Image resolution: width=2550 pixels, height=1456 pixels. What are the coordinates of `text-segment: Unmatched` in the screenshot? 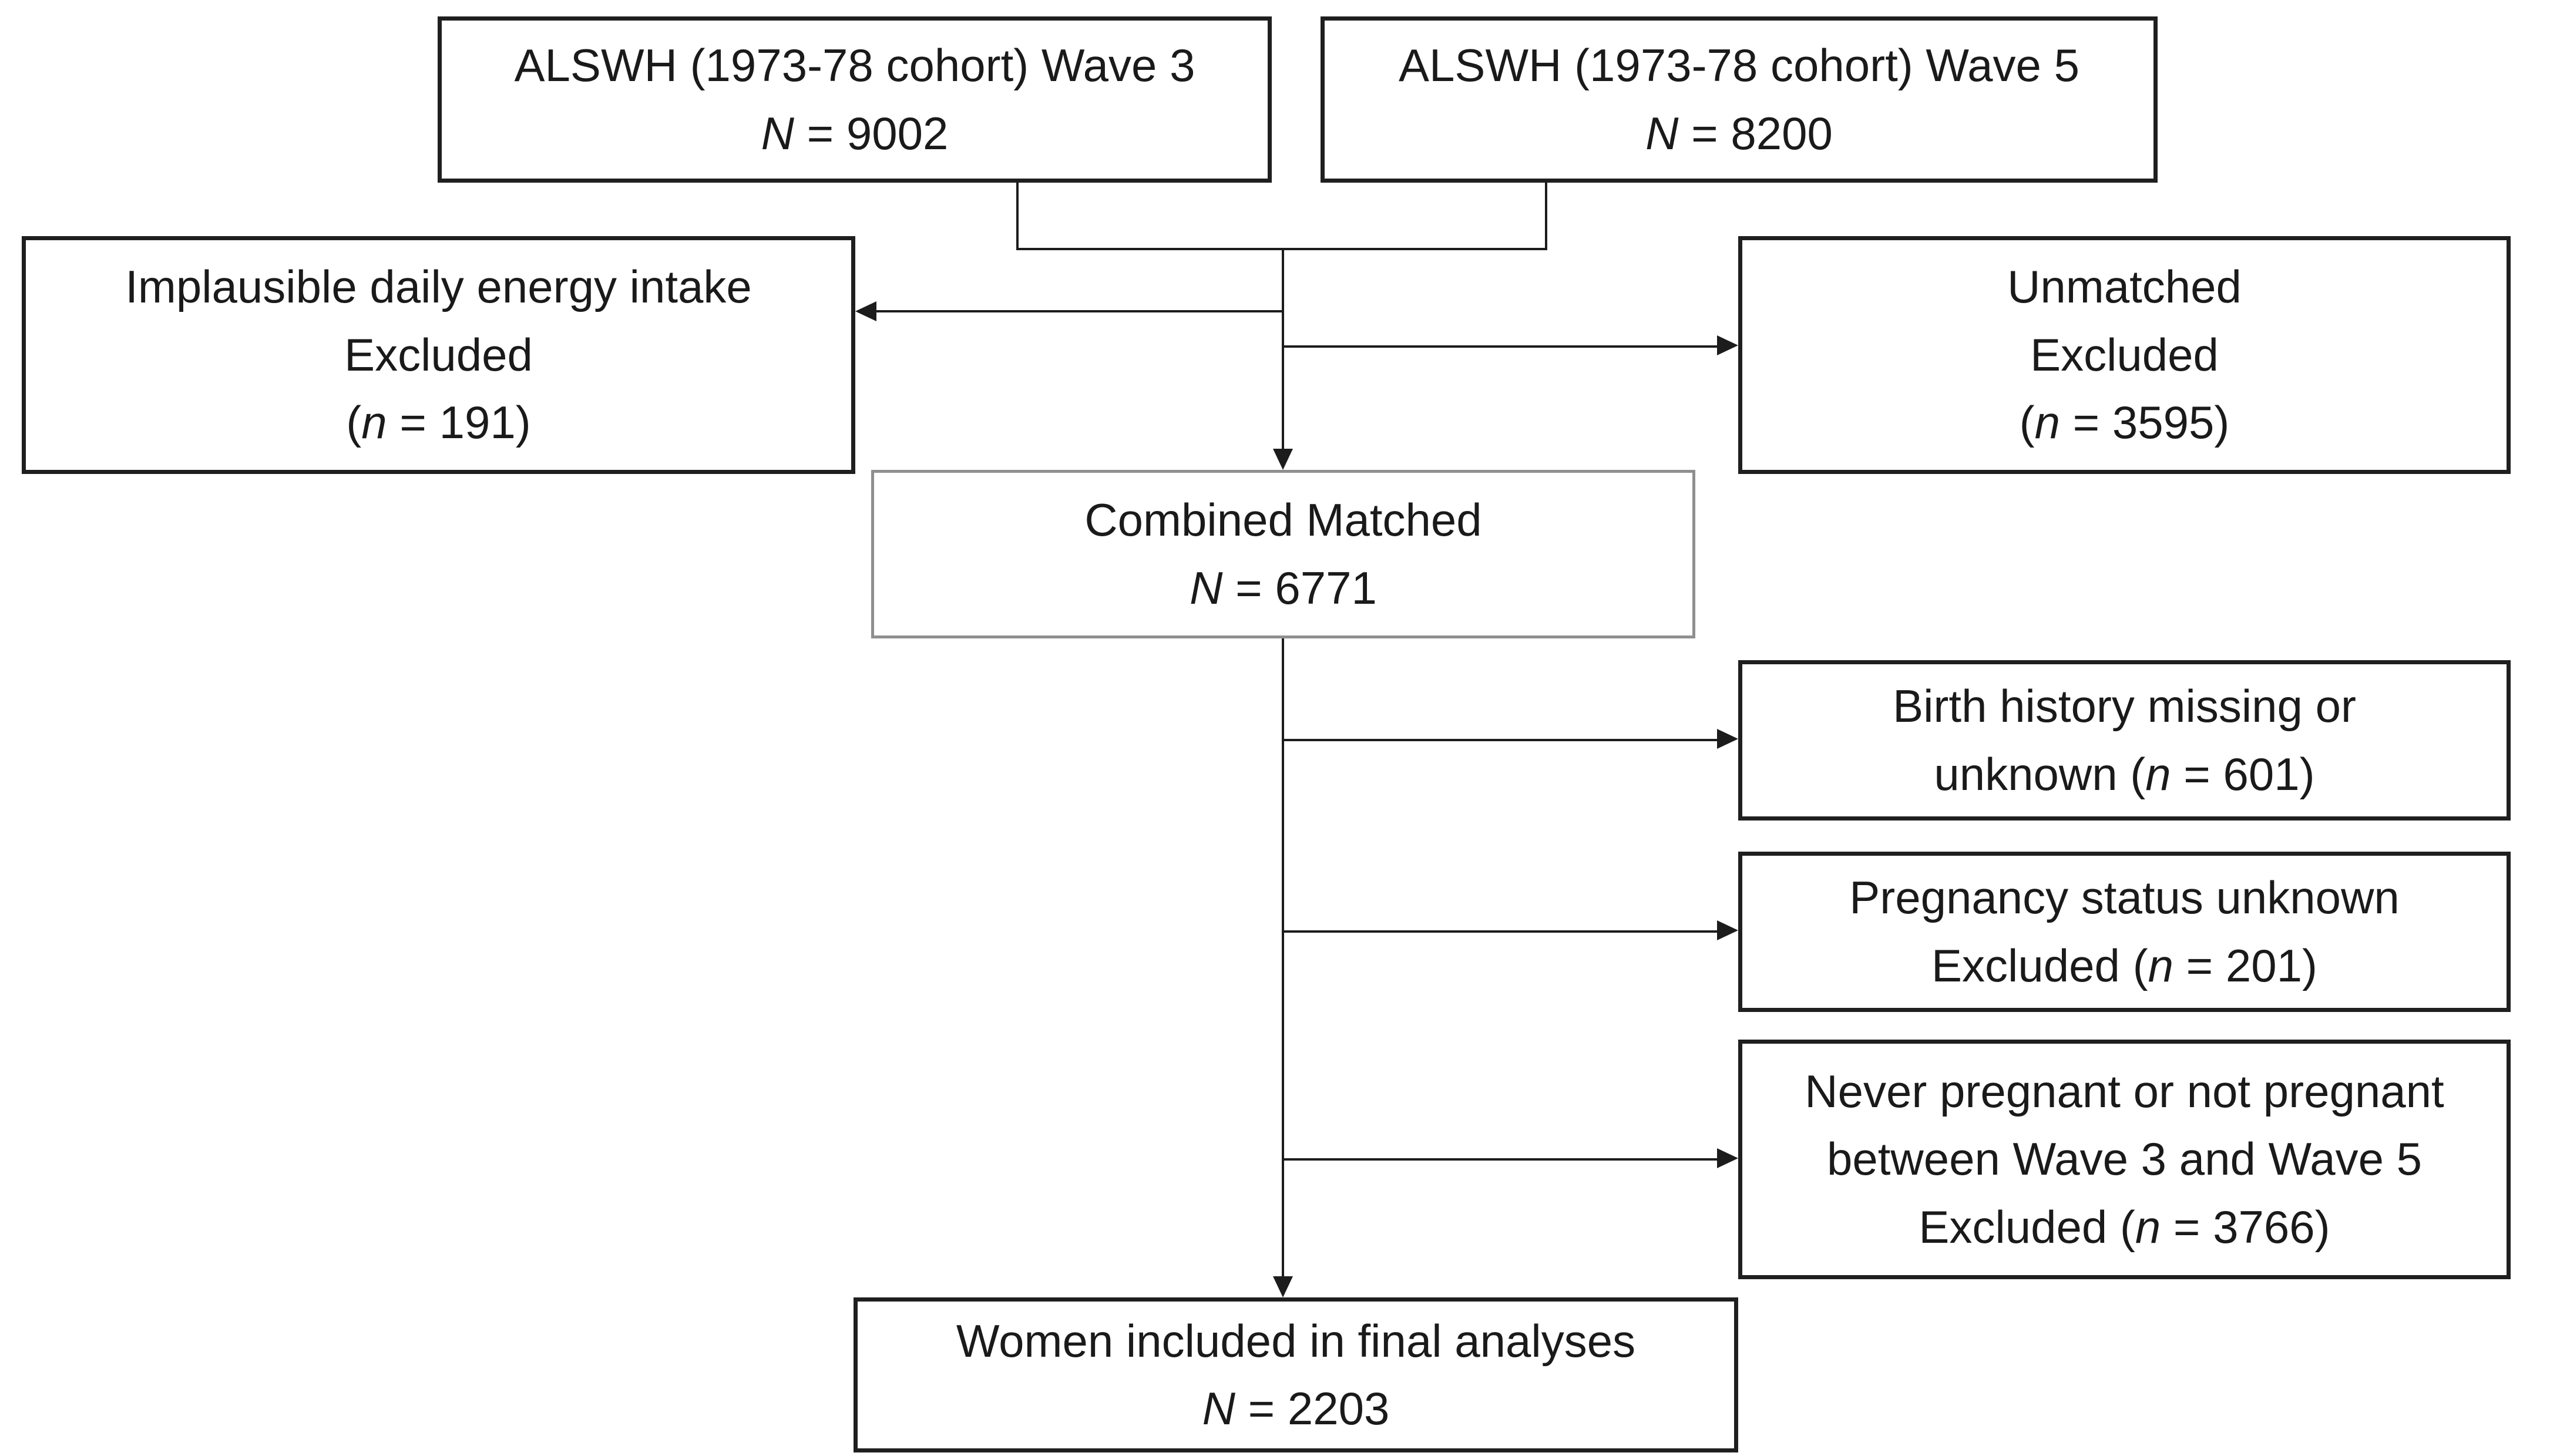 It's located at (2124, 287).